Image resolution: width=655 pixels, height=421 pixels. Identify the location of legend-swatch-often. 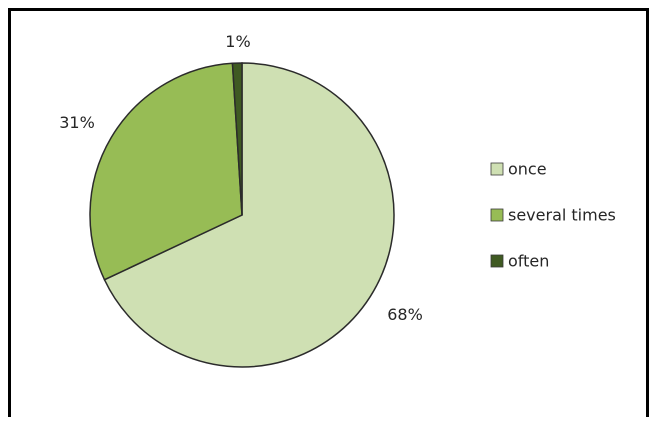
(497, 261).